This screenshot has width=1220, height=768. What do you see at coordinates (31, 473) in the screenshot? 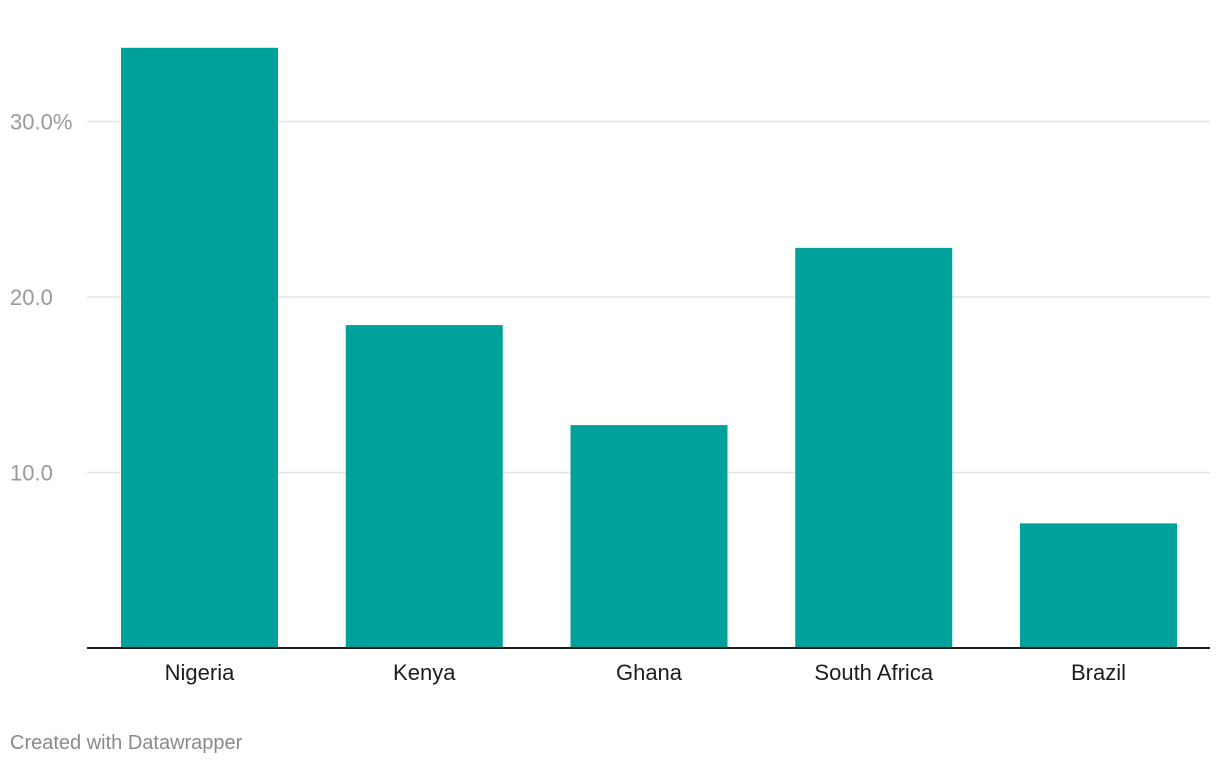
I see `y-tick-label: 10.0` at bounding box center [31, 473].